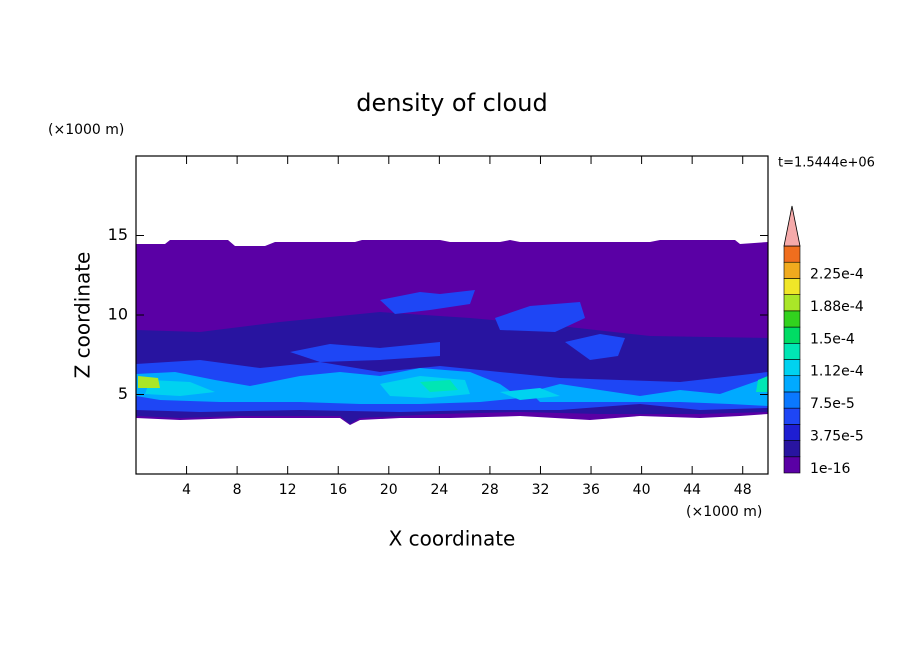 This screenshot has height=654, width=904. I want to click on colorbar-label: 3.75e-5, so click(837, 437).